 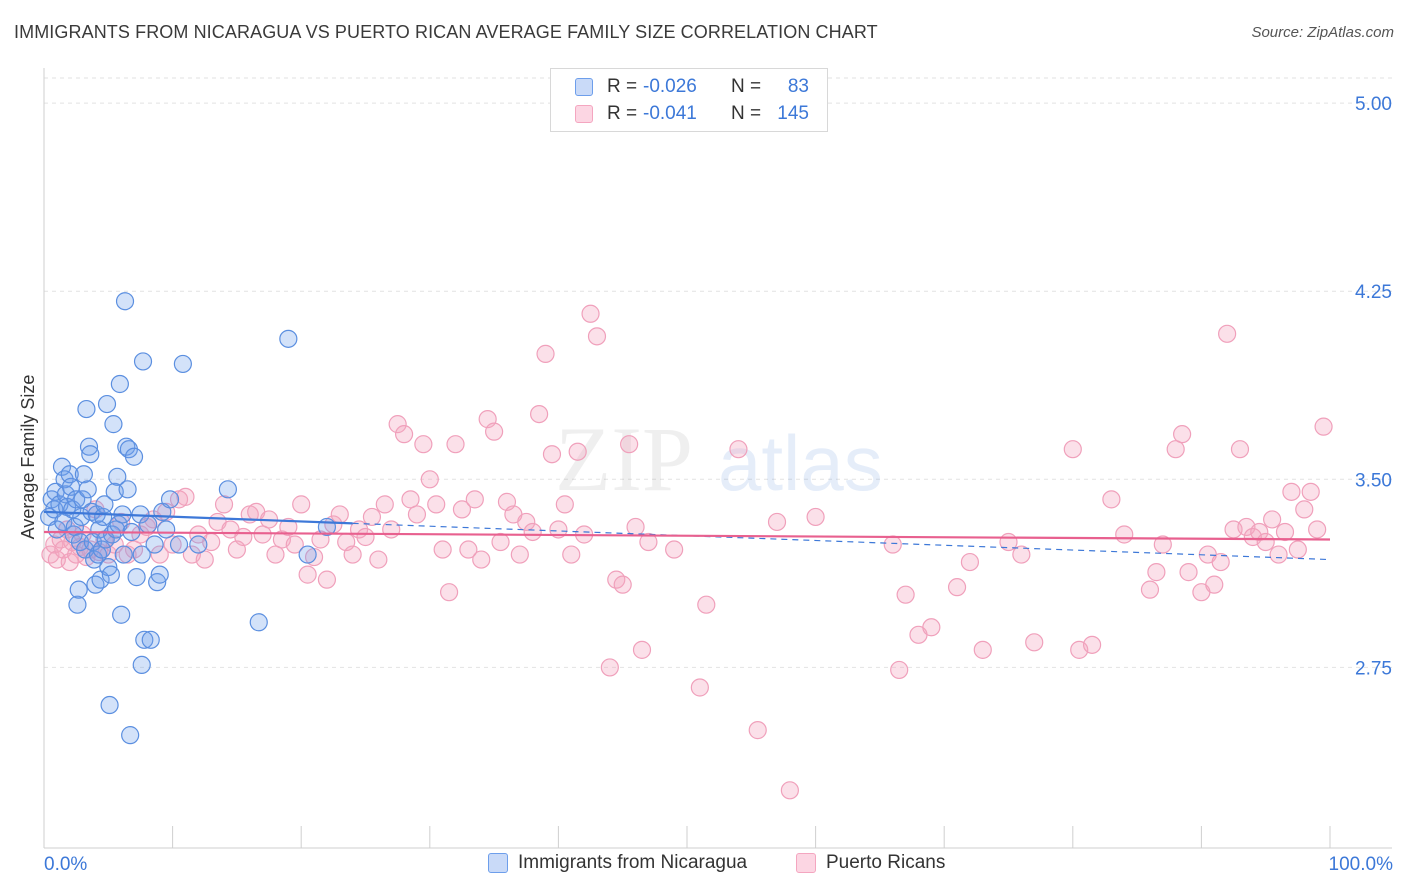 I want to click on bottom-legend-nicaragua: Immigrants from Nicaragua, so click(x=617, y=863).